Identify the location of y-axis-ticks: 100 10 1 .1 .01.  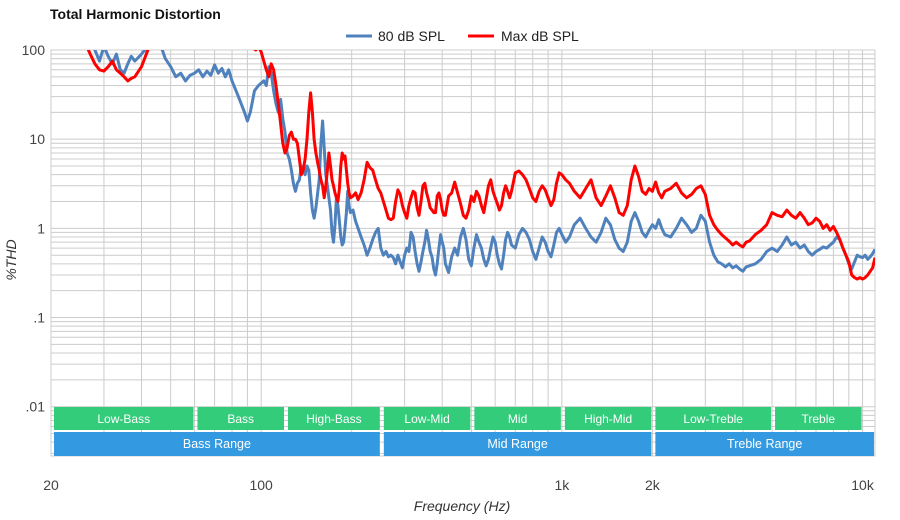
(34, 228).